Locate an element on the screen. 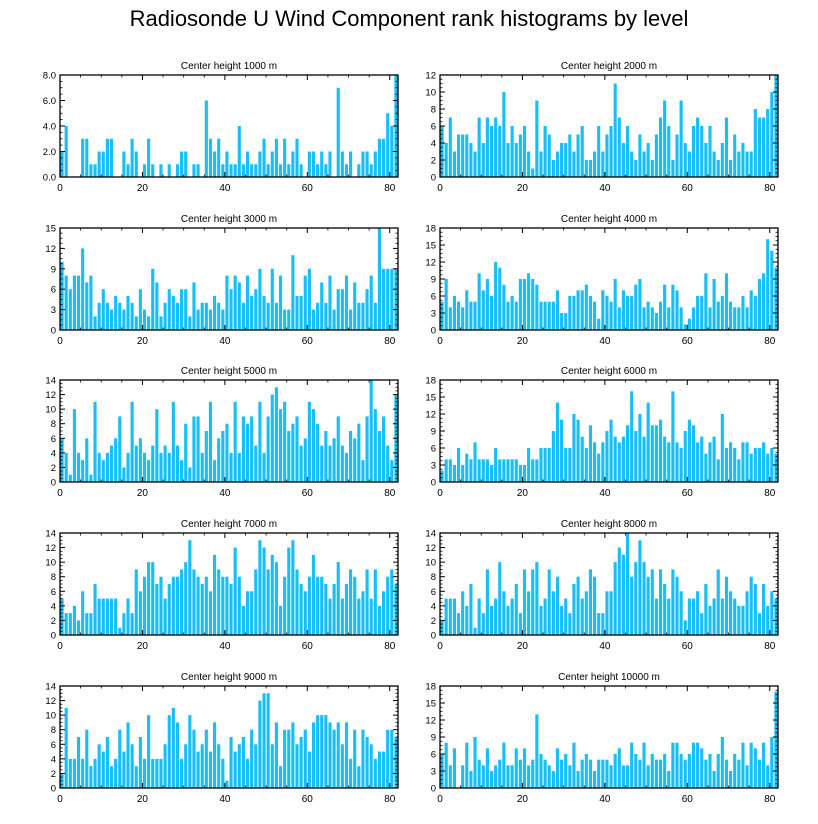  y-tick-label: 9 is located at coordinates (53, 269).